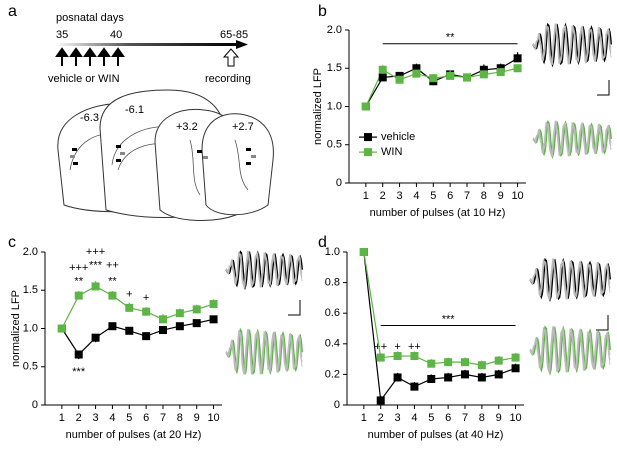 The width and height of the screenshot is (617, 454). Describe the element at coordinates (242, 44) in the screenshot. I see `timeline-head` at that location.